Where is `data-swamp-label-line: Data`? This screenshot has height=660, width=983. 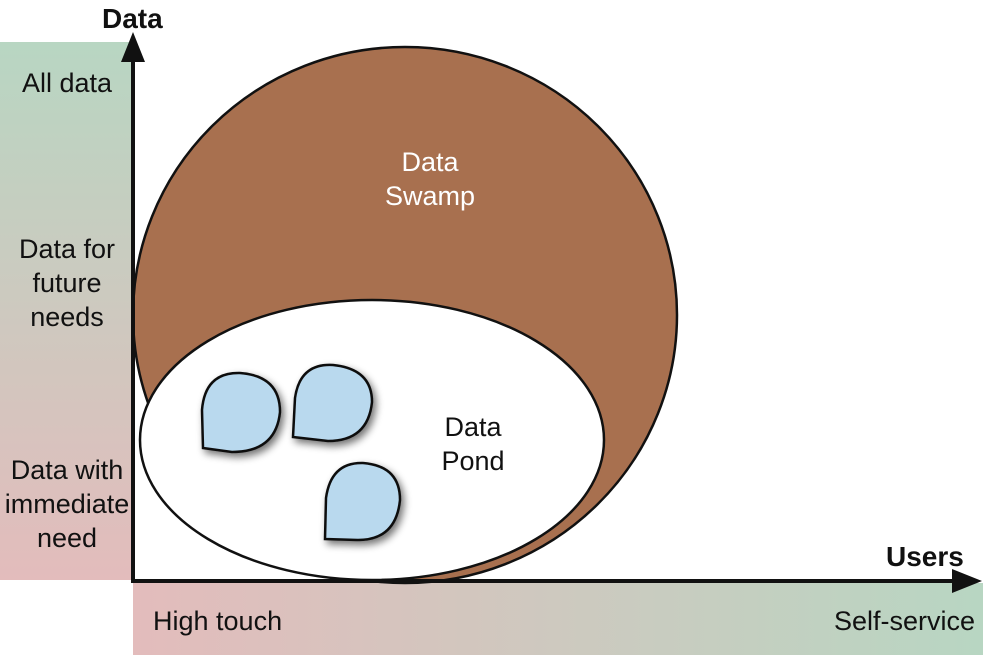 data-swamp-label-line: Data is located at coordinates (430, 162).